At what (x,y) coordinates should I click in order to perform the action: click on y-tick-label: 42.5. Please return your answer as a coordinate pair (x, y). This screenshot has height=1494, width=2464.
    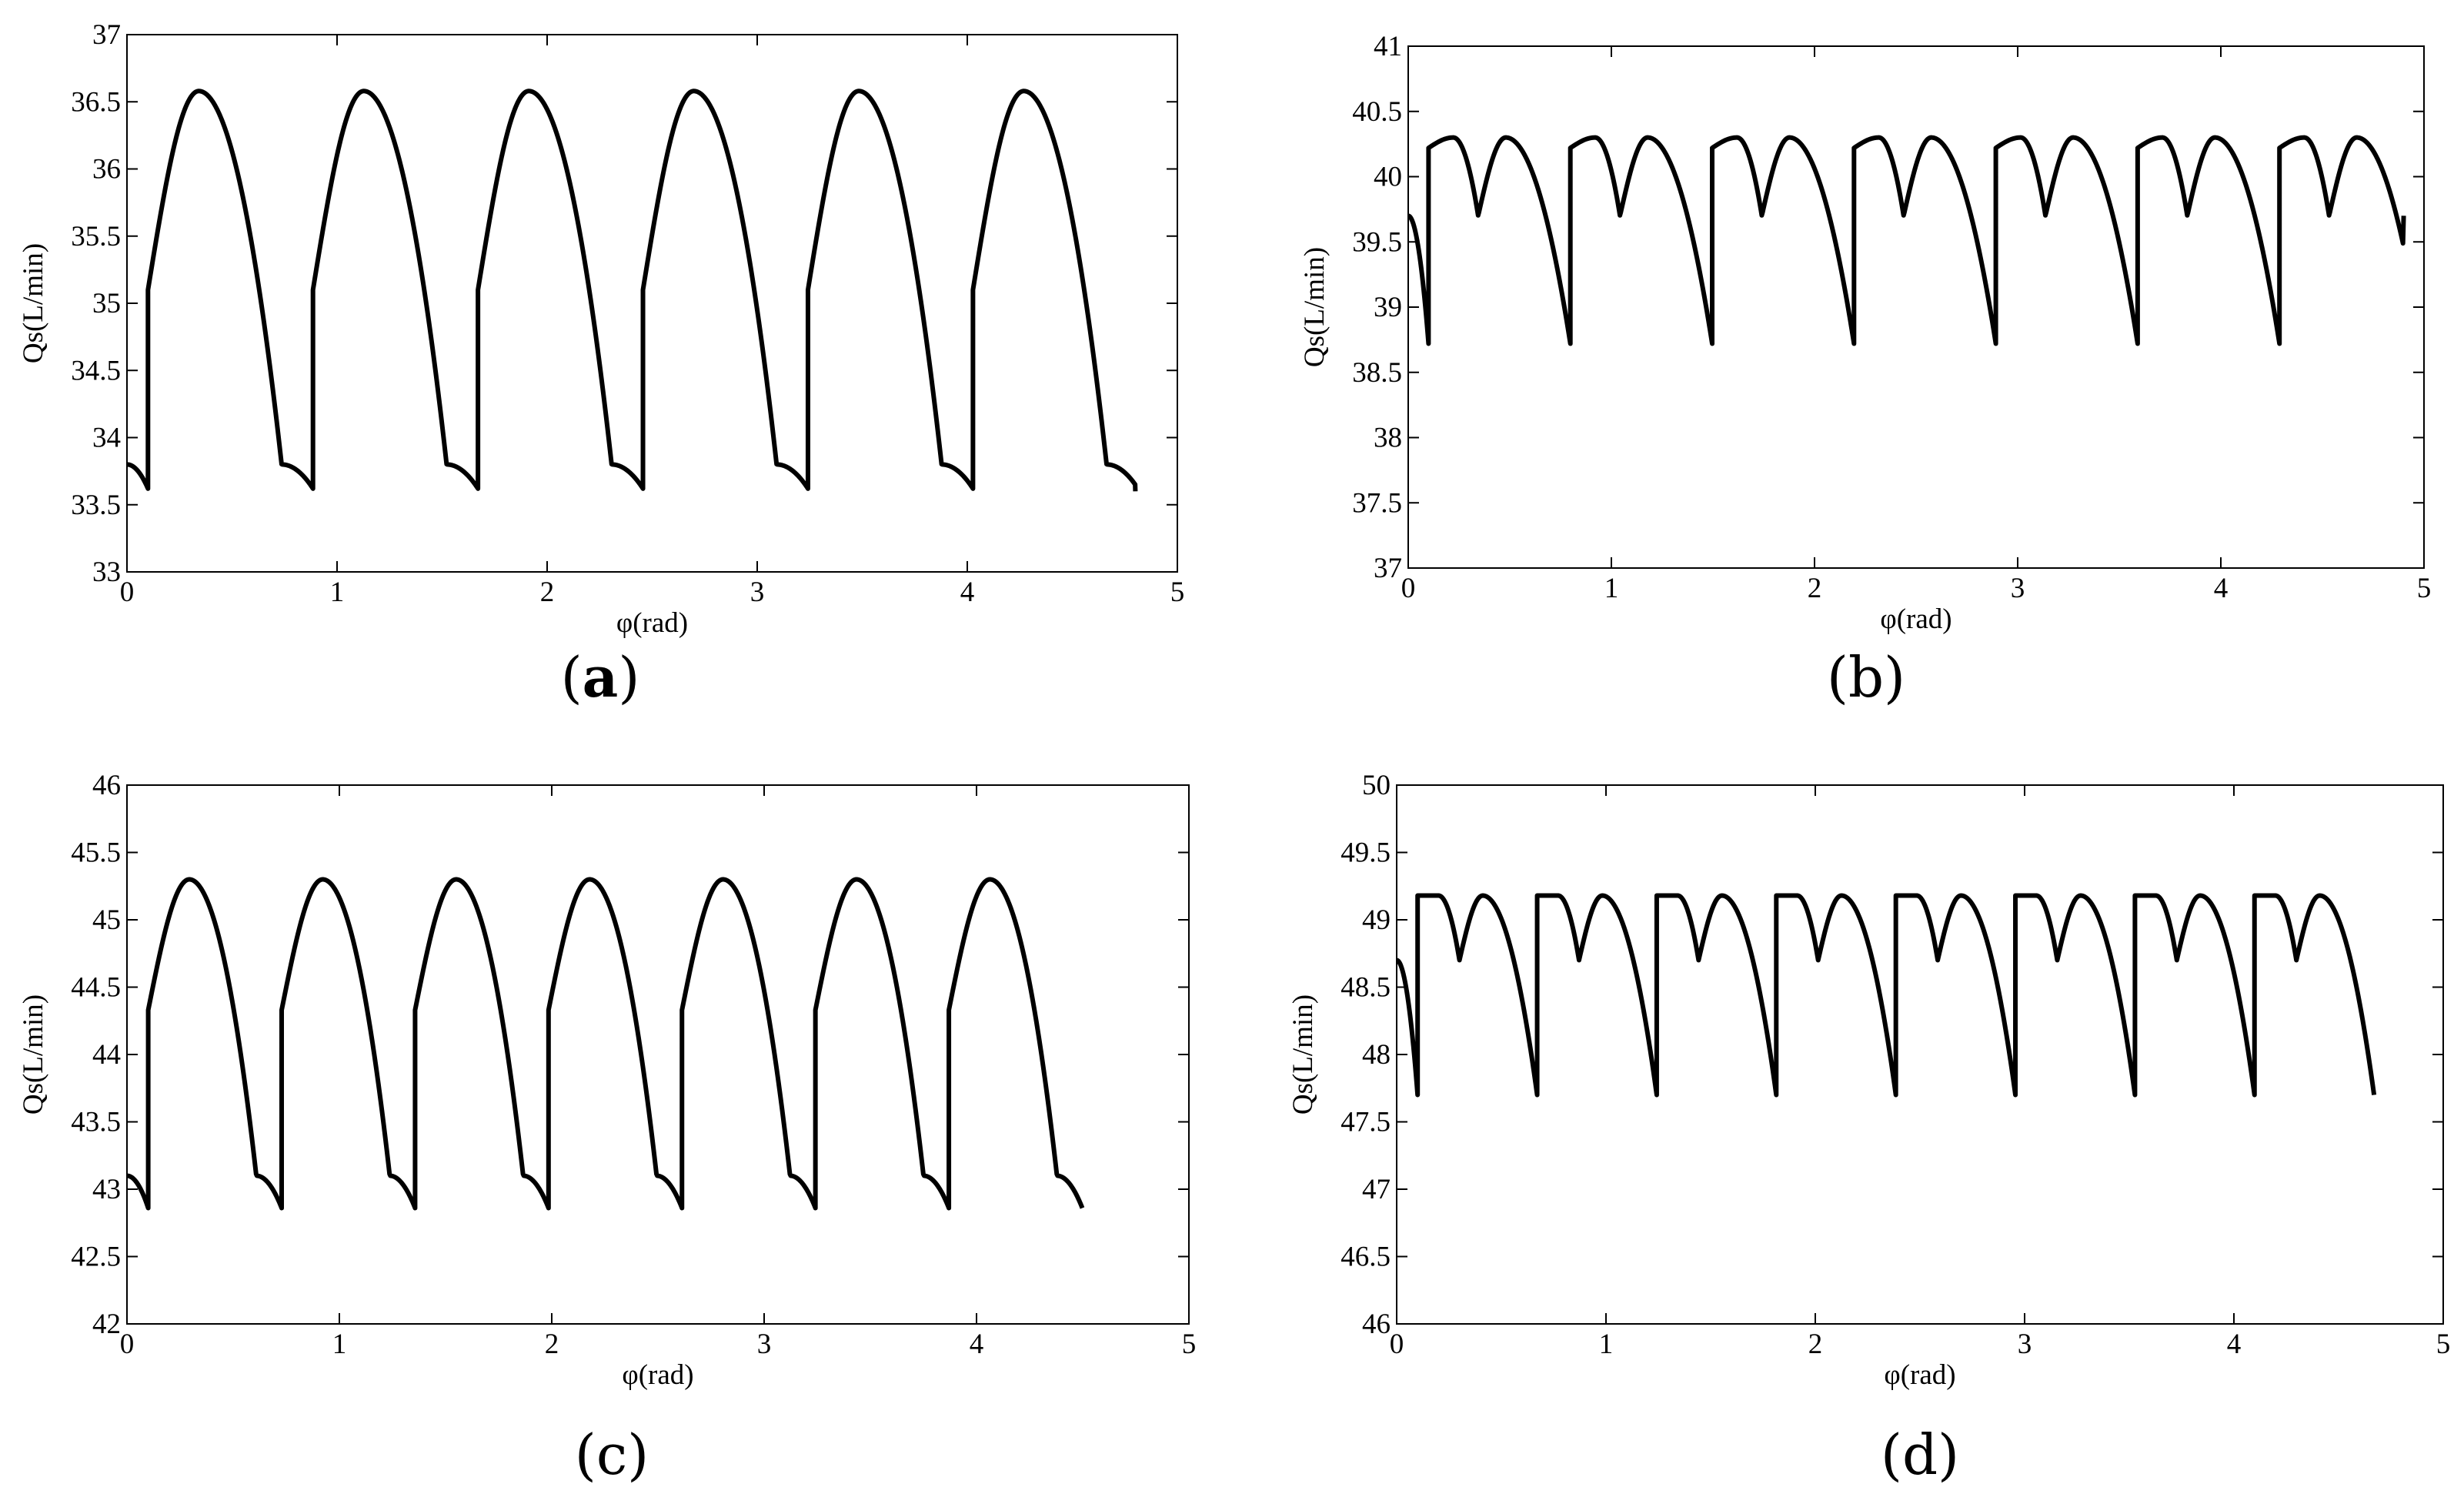
    Looking at the image, I should click on (96, 1257).